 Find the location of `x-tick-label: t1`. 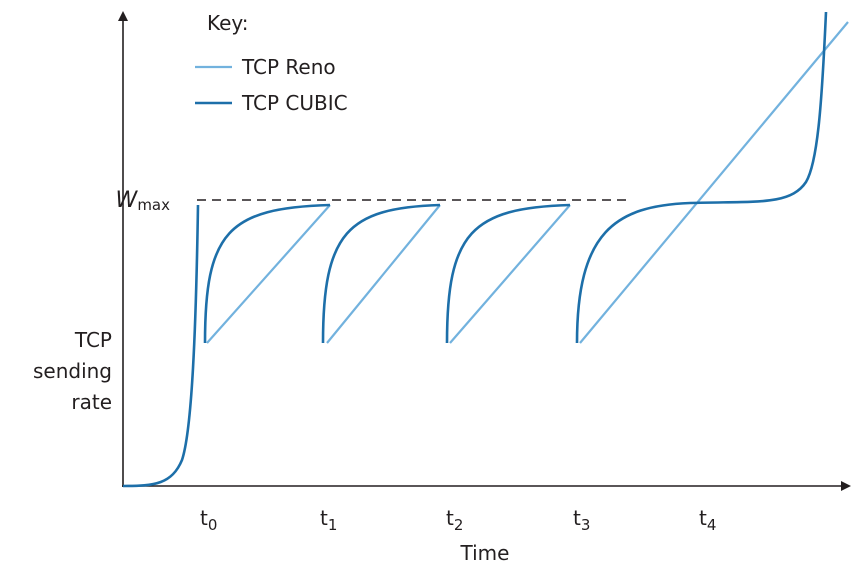

x-tick-label: t1 is located at coordinates (328, 520).